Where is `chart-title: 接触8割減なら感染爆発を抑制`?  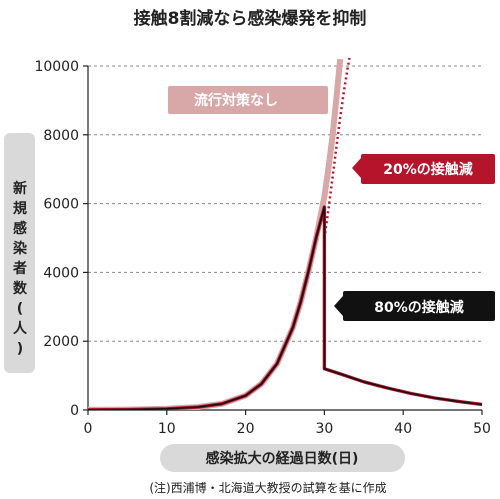
chart-title: 接触8割減なら感染爆発を抑制 is located at coordinates (250, 18).